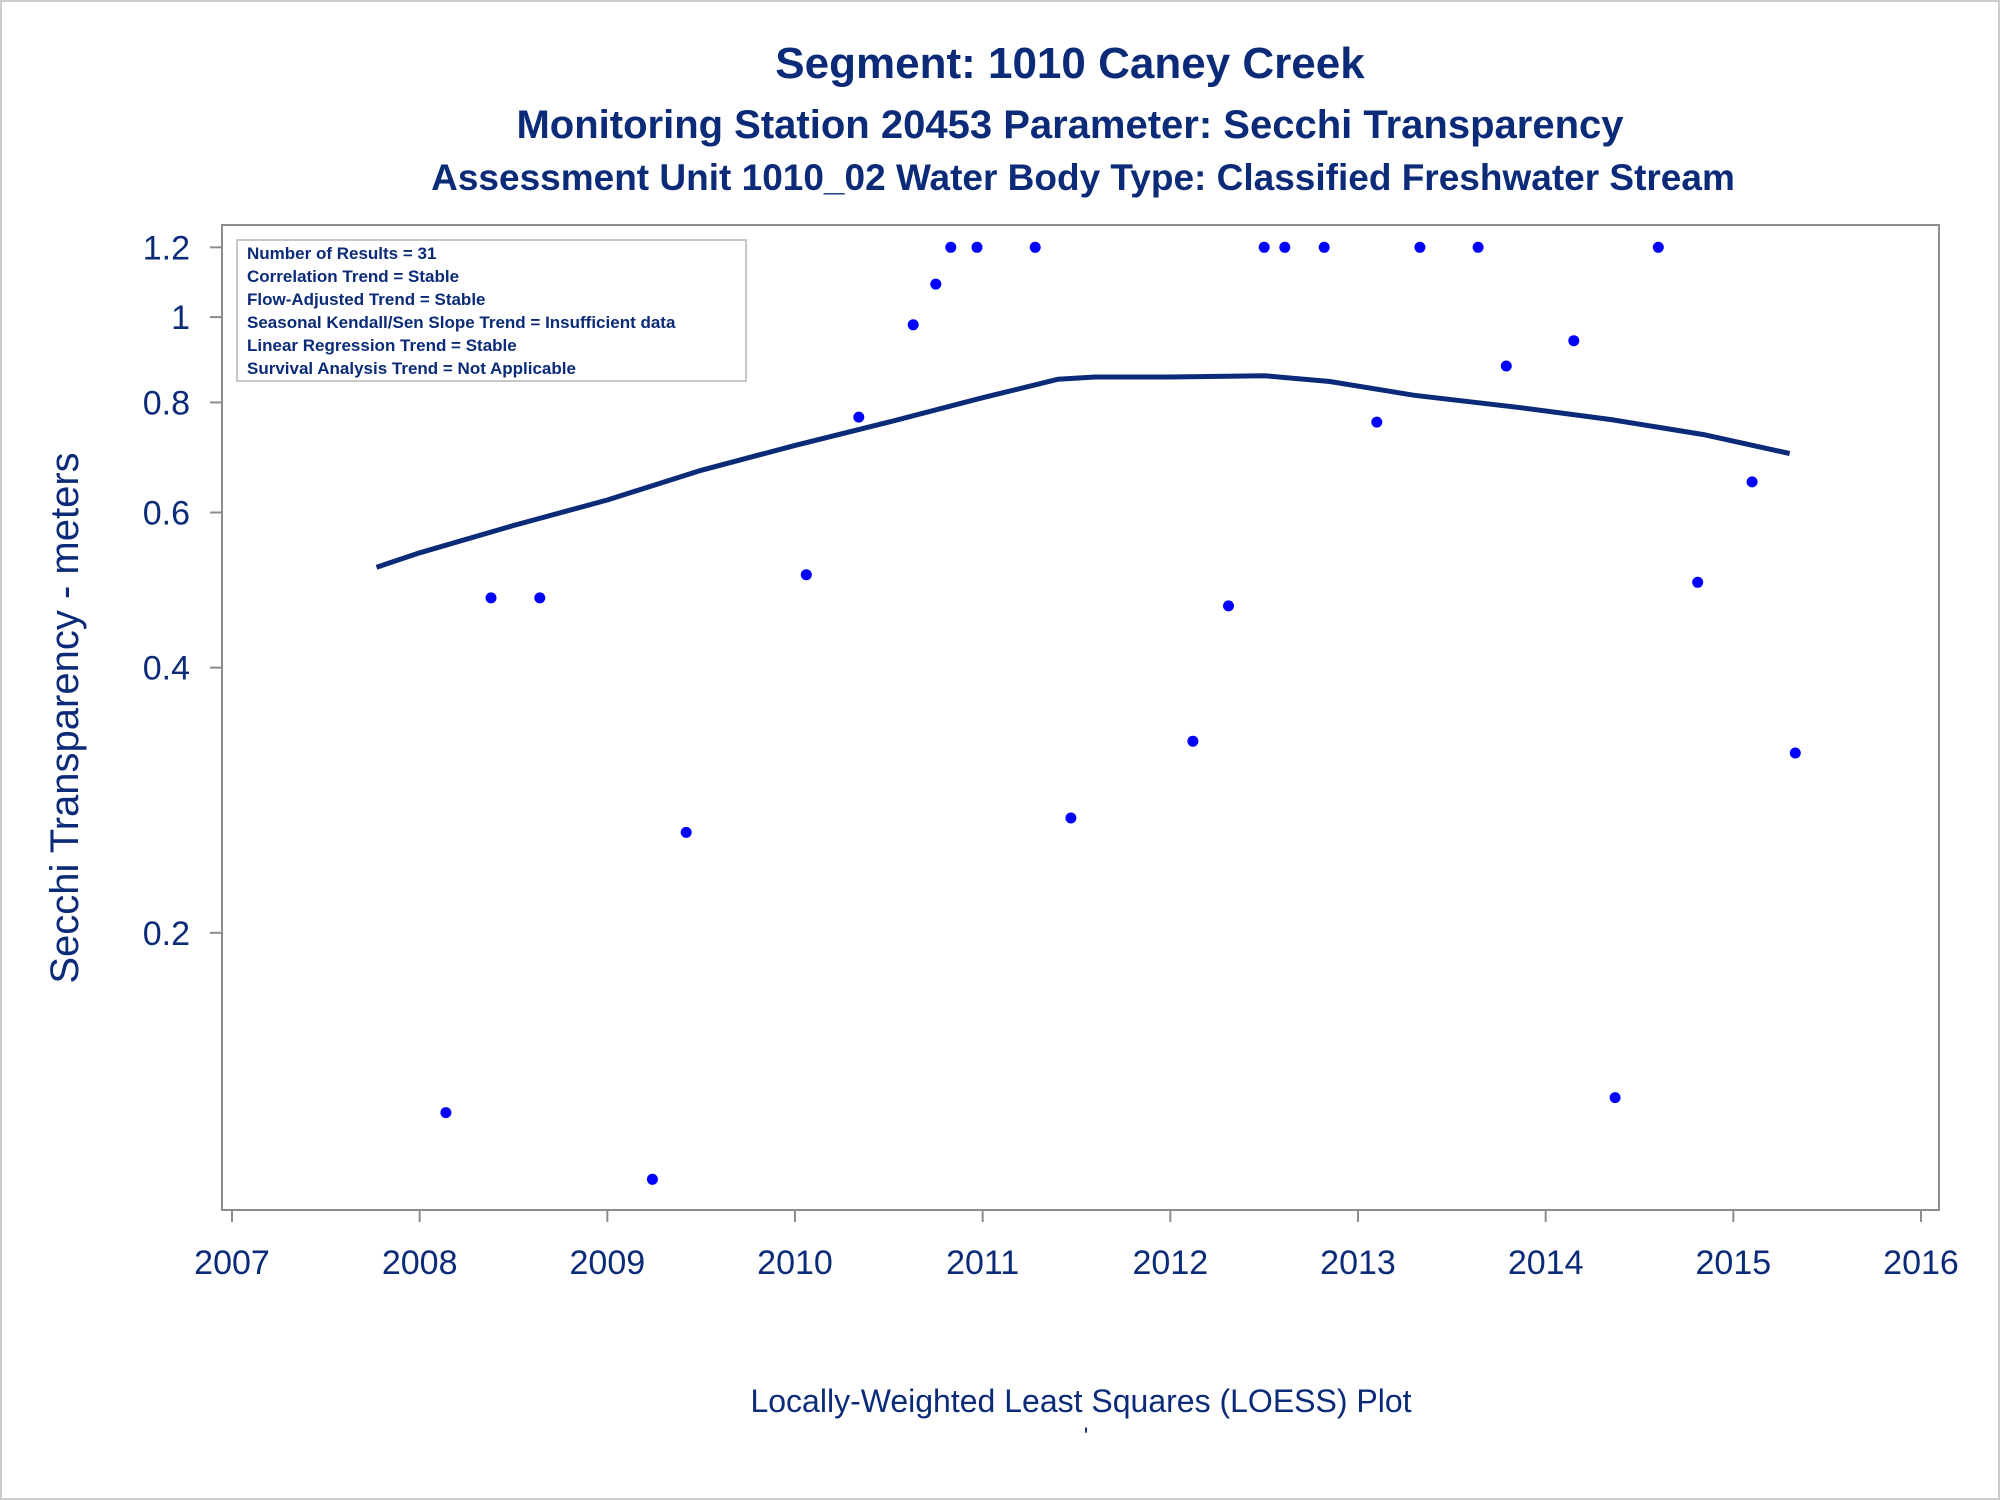 This screenshot has height=1500, width=2000. Describe the element at coordinates (341, 253) in the screenshot. I see `legend-line-1: Number of Results = 31` at that location.